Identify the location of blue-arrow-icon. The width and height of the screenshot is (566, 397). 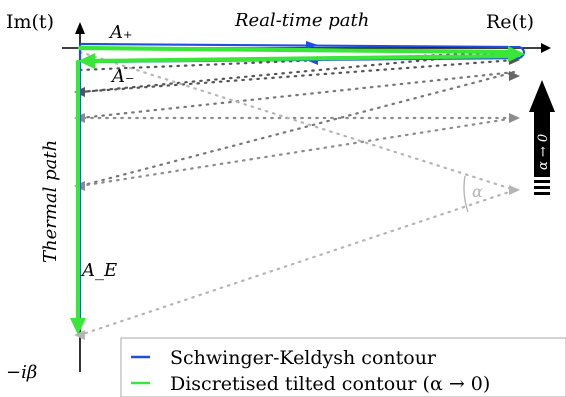
(312, 45).